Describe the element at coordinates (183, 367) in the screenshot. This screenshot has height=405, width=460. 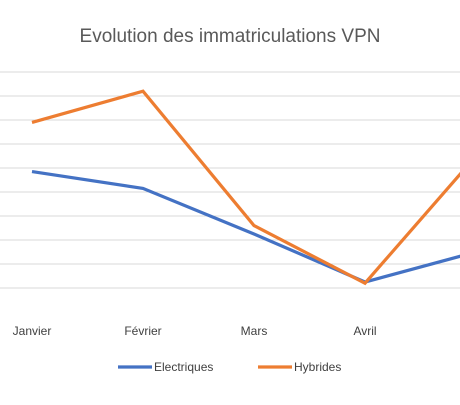
I see `legend-label: Electriques` at that location.